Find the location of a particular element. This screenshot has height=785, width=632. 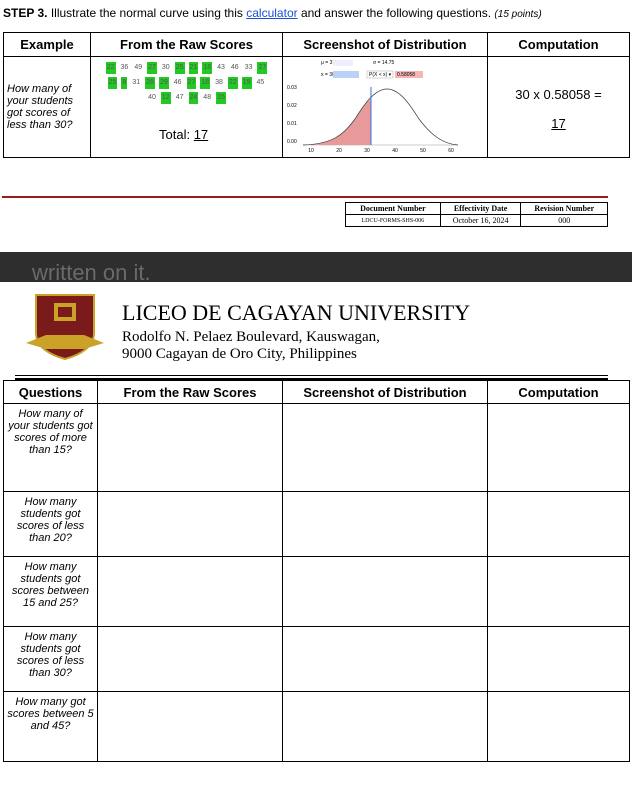

question: How many got scores between 5 and 45? is located at coordinates (50, 726).